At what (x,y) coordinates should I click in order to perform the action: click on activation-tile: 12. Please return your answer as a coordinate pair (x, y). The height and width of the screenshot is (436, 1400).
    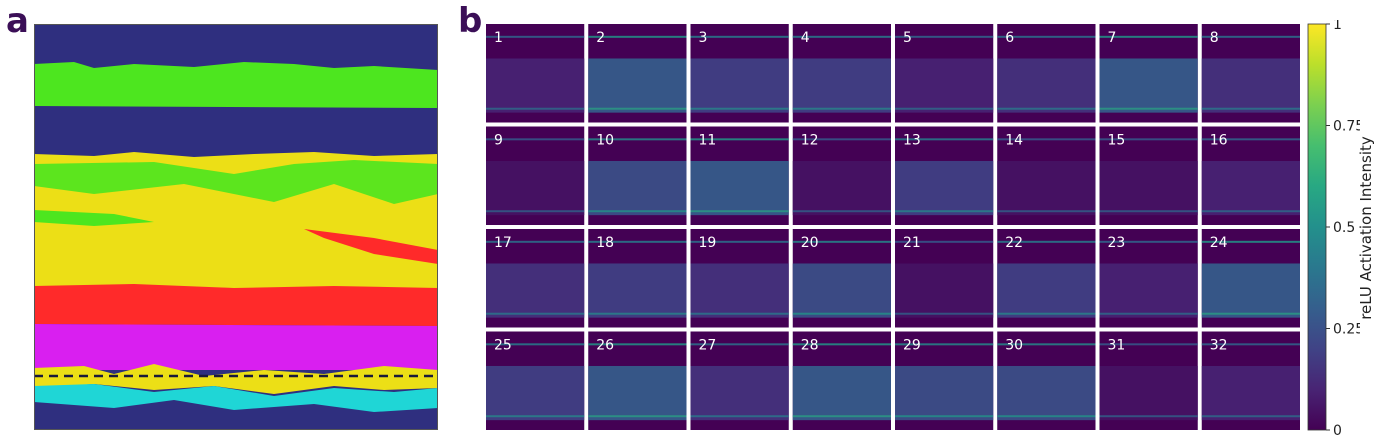
    Looking at the image, I should click on (841, 175).